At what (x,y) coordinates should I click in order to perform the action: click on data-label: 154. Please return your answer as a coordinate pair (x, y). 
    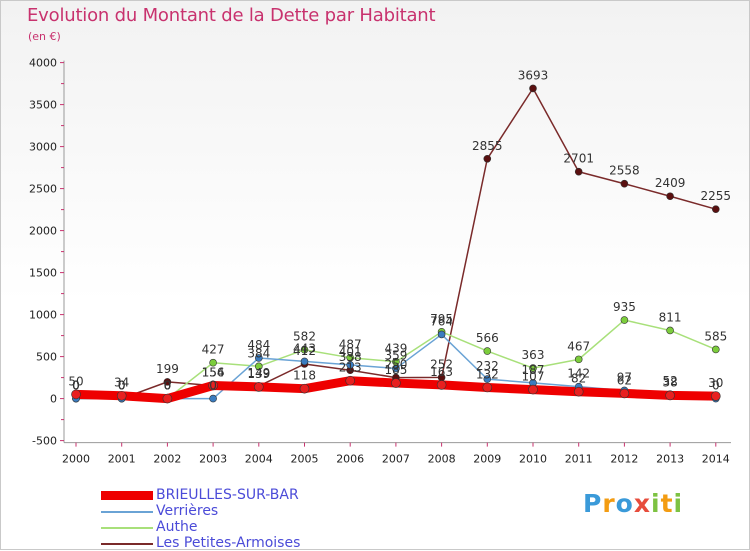
    Looking at the image, I should click on (213, 373).